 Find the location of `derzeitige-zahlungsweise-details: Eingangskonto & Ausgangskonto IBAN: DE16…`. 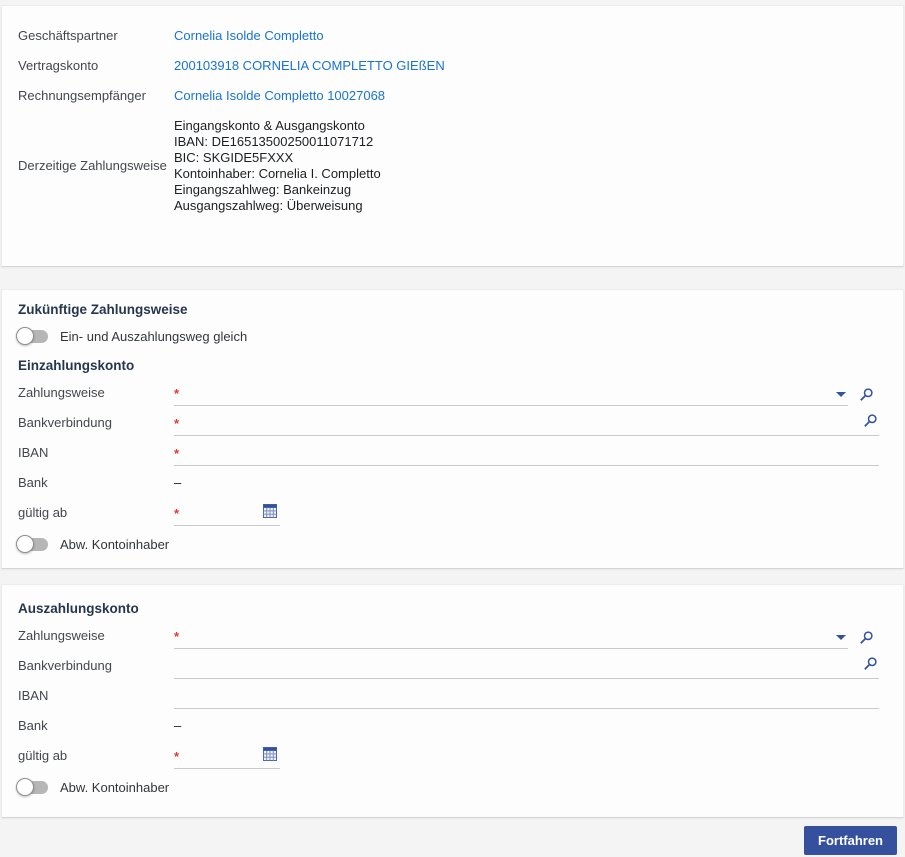

derzeitige-zahlungsweise-details: Eingangskonto & Ausgangskonto IBAN: DE16… is located at coordinates (277, 166).